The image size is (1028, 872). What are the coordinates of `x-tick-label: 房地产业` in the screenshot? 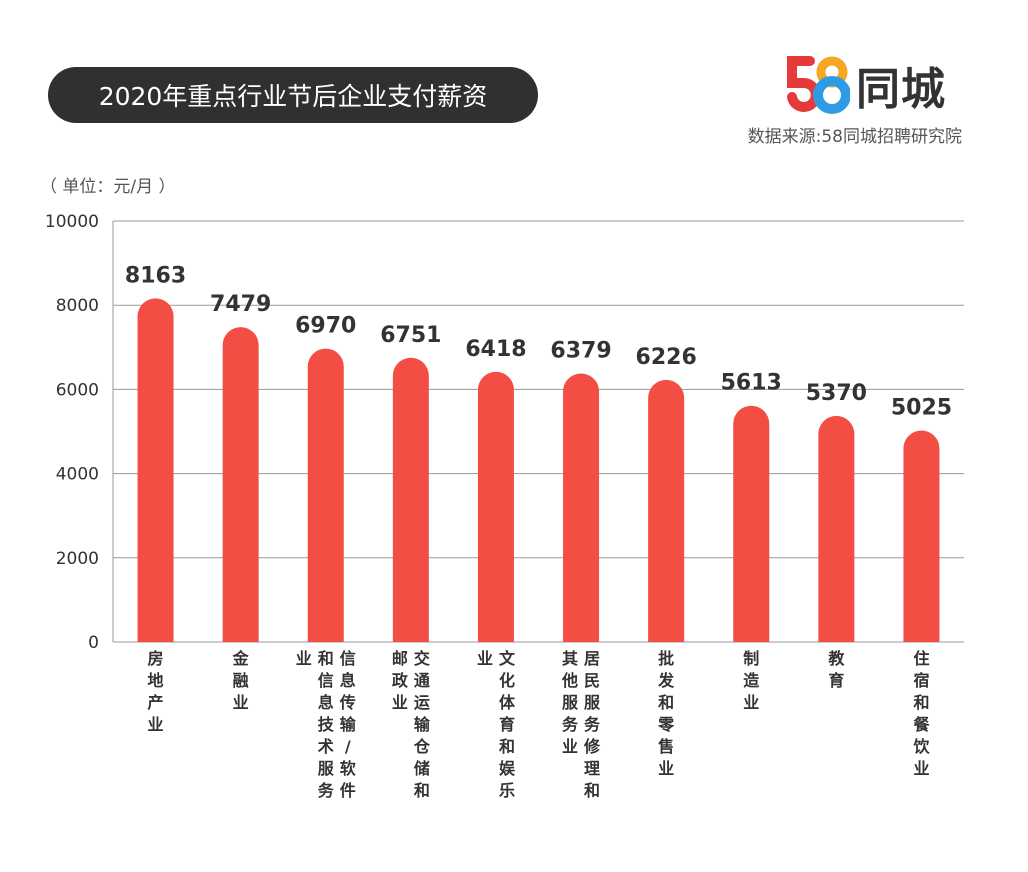 It's located at (156, 691).